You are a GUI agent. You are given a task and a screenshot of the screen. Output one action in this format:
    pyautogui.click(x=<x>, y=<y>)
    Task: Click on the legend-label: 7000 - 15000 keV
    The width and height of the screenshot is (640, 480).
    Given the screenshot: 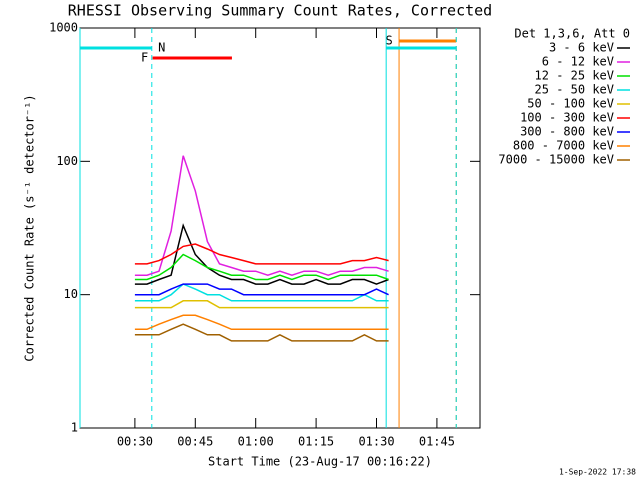 What is the action you would take?
    pyautogui.click(x=556, y=160)
    